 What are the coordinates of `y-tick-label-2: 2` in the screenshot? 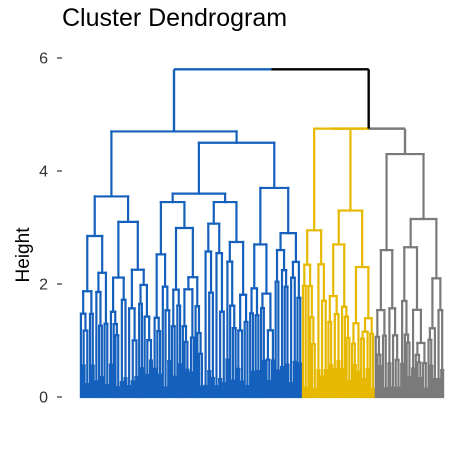 It's located at (43, 285).